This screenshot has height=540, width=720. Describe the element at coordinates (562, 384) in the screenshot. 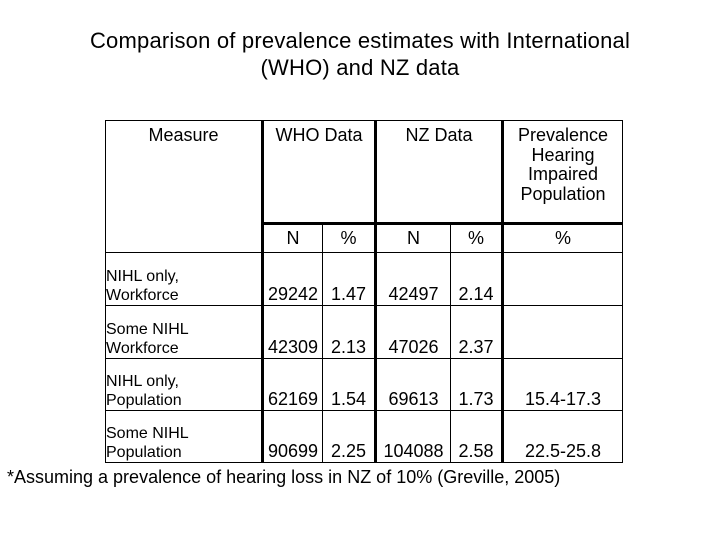

I see `cell-prevalence-pct: 15.4-17.3` at that location.